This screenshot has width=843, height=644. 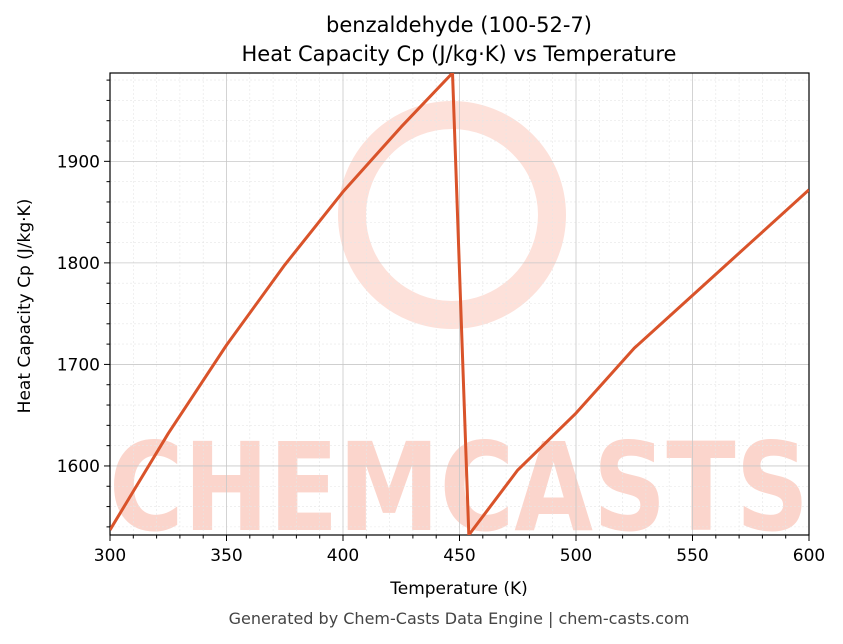 What do you see at coordinates (459, 25) in the screenshot?
I see `chart-title: benzaldehyde (100-52-7)` at bounding box center [459, 25].